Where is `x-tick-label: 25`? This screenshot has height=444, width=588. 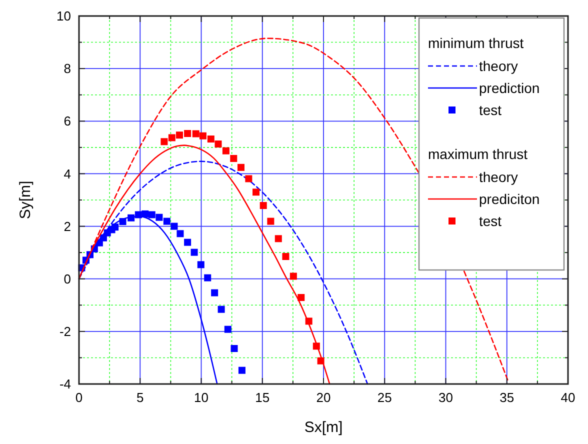 x-tick-label: 25 is located at coordinates (384, 397).